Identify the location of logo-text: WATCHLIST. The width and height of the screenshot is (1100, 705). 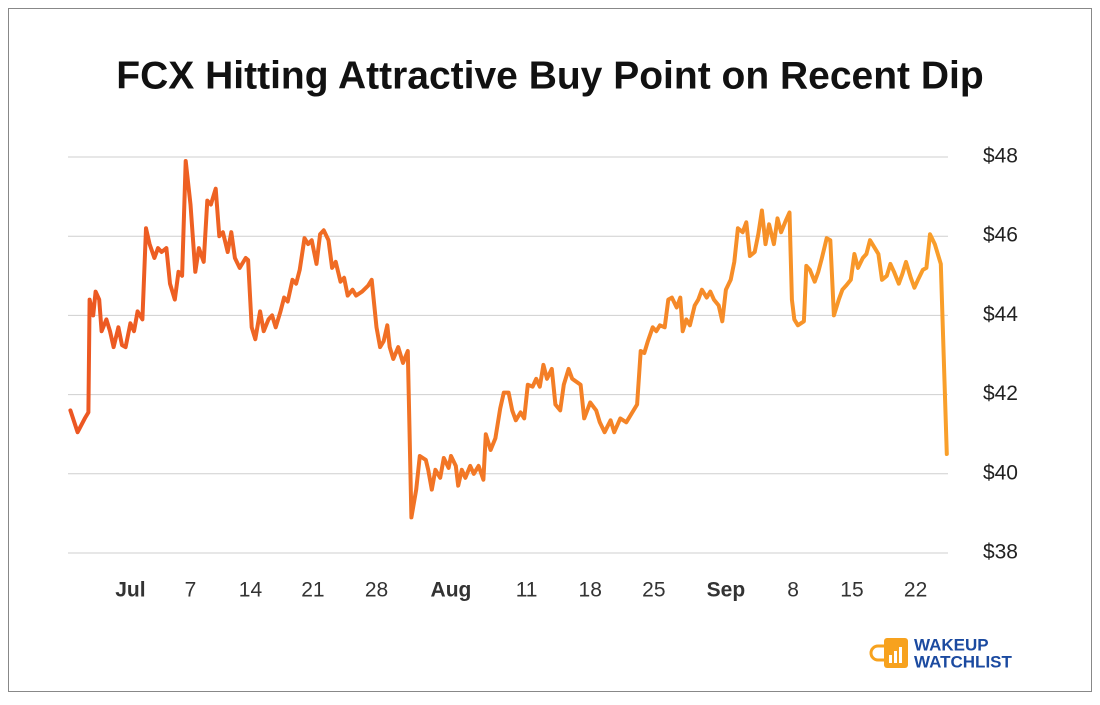
(963, 661).